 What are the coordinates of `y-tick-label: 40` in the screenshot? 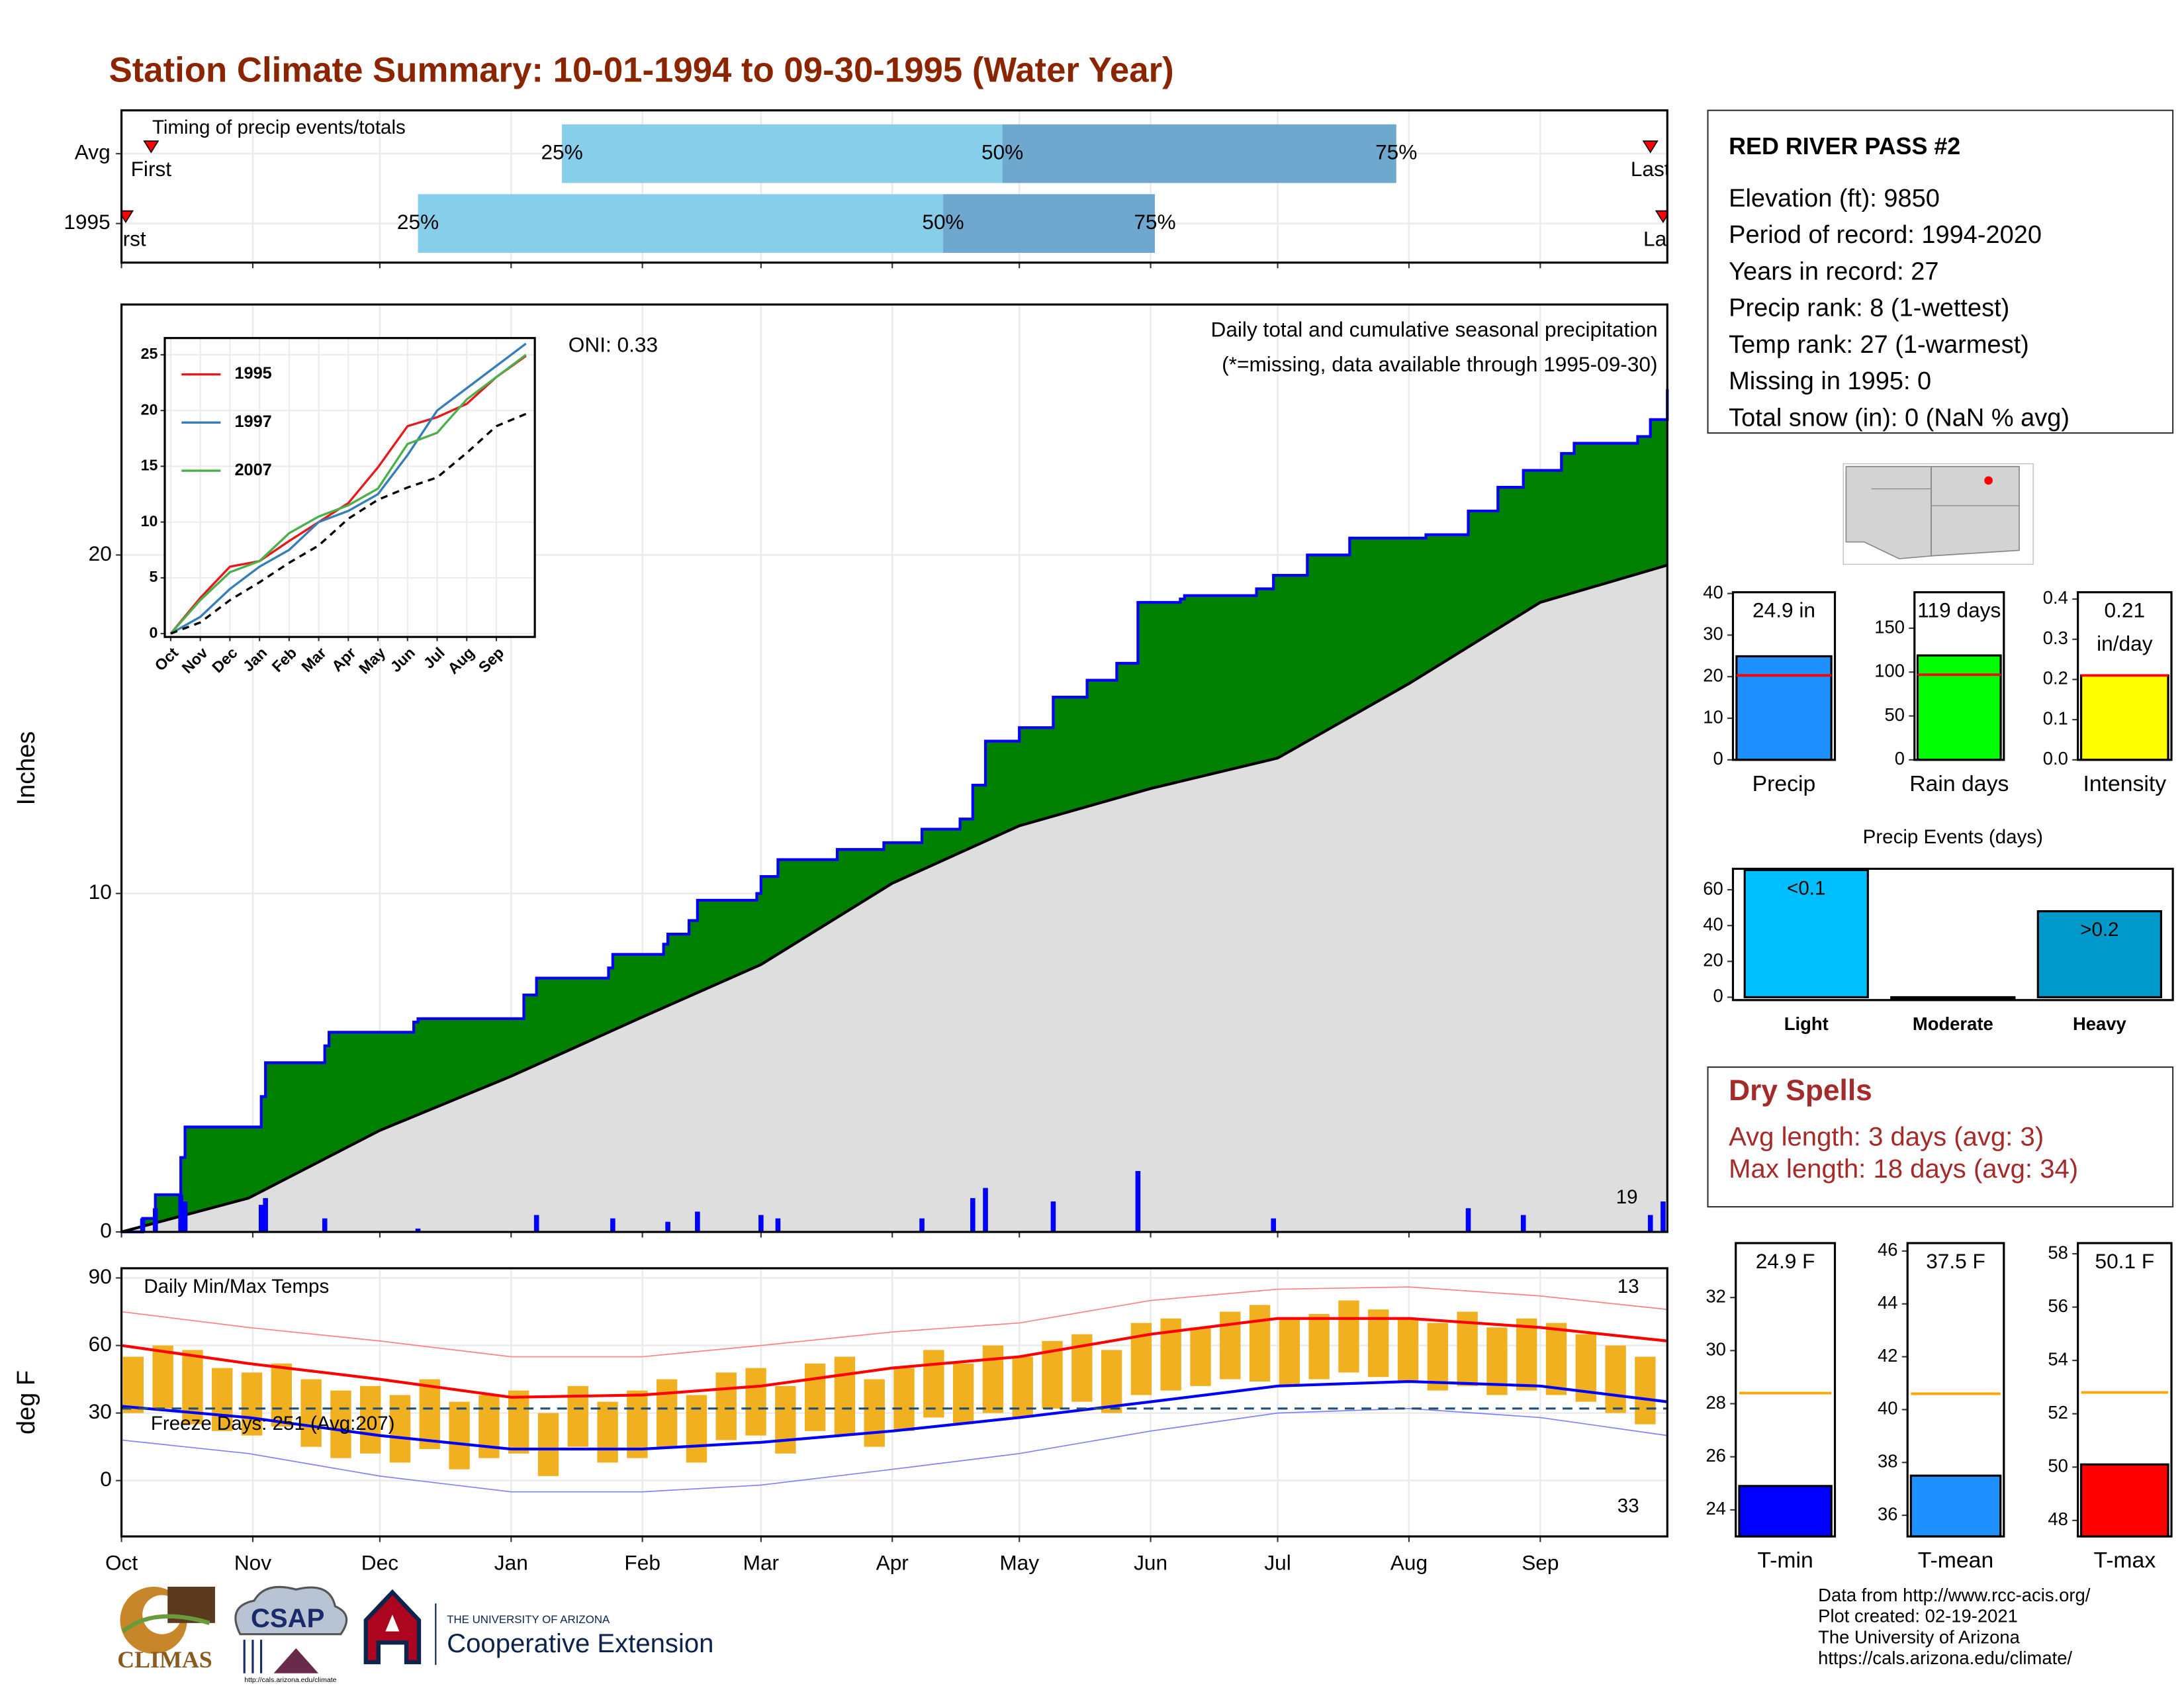 It's located at (1888, 1408).